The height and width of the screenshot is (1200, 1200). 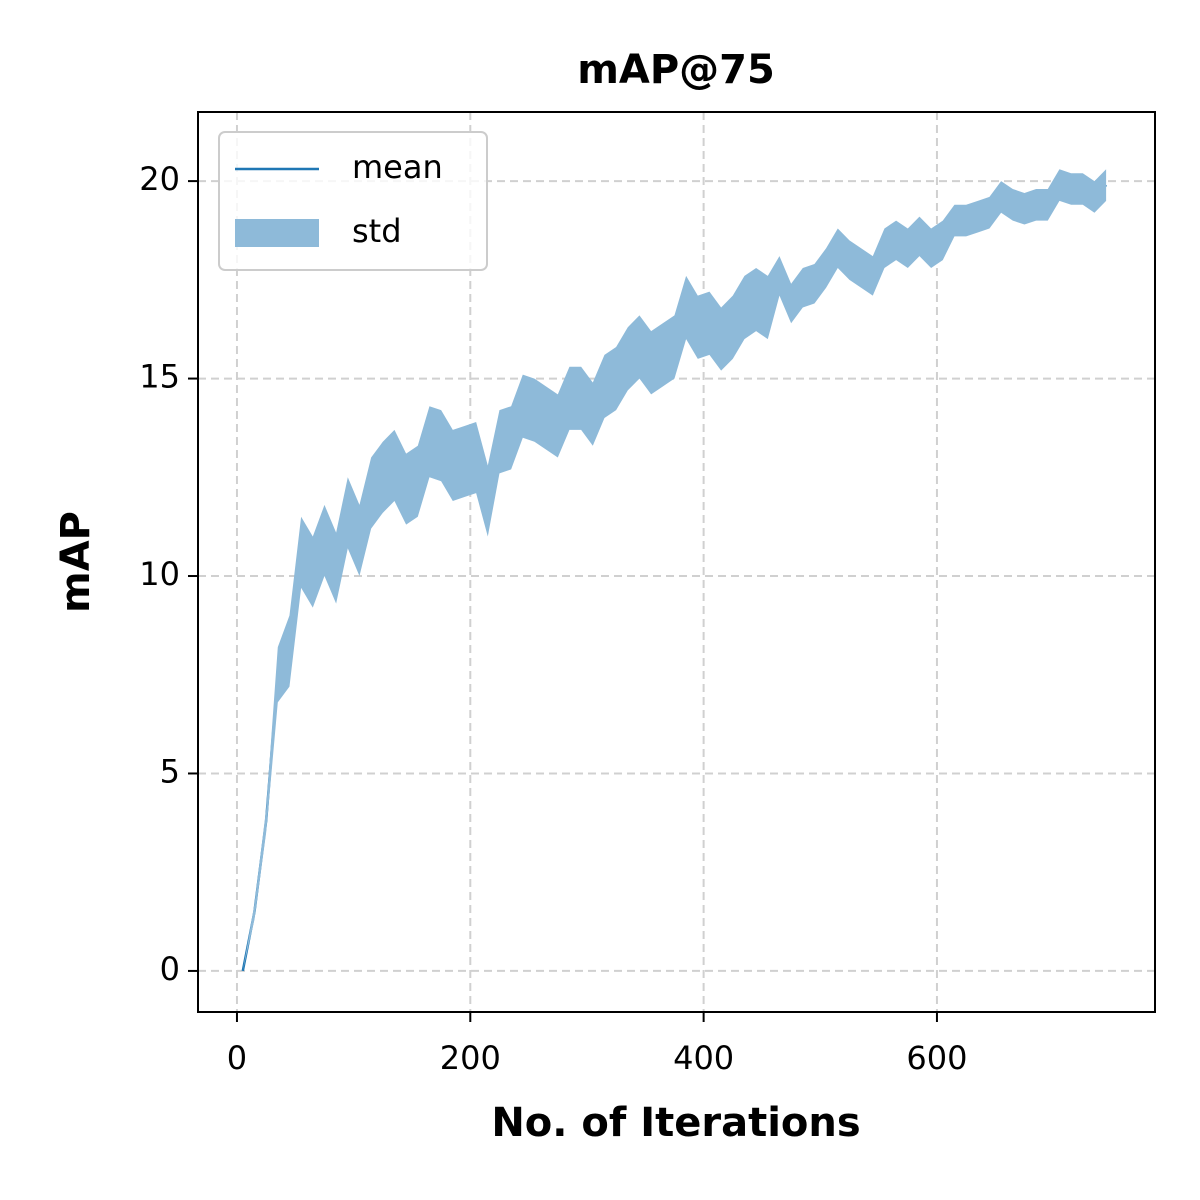 I want to click on x-tick-label: 200, so click(x=470, y=1058).